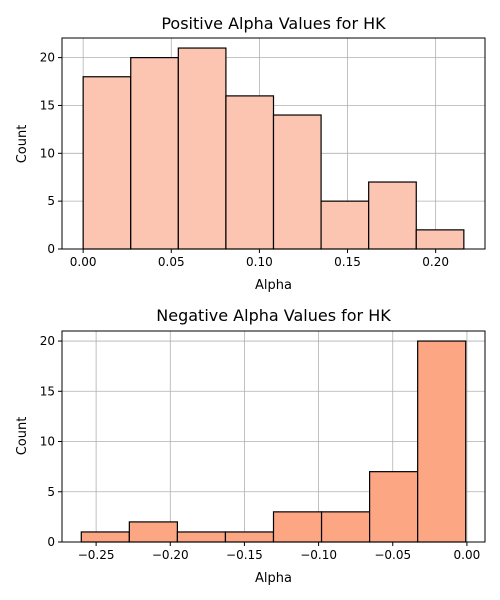  What do you see at coordinates (273, 23) in the screenshot?
I see `chart-title: Positive Alpha Values for HK` at bounding box center [273, 23].